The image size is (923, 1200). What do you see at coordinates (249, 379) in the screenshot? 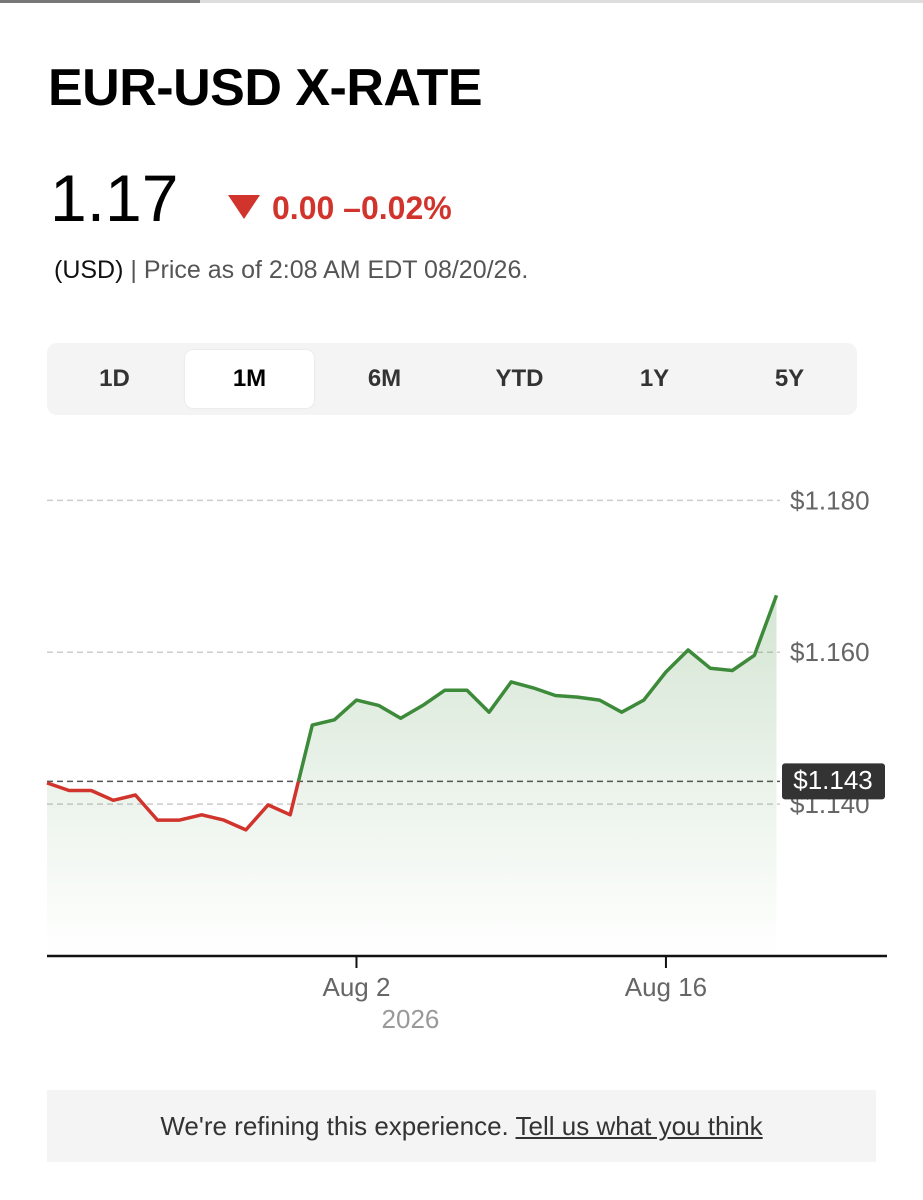
I see `range-tab: 1M` at bounding box center [249, 379].